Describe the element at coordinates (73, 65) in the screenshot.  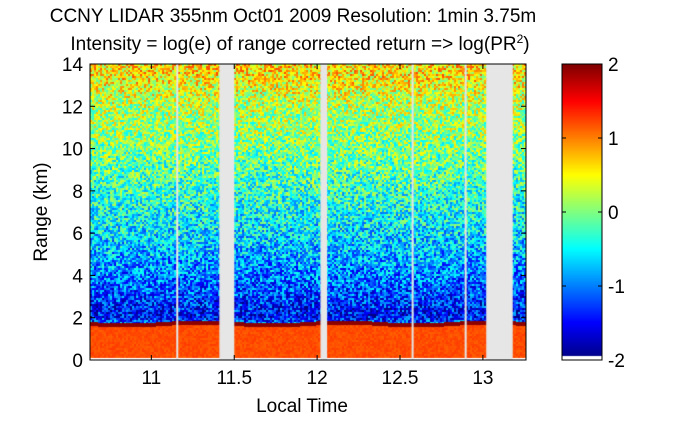
I see `y-tick-label: 14` at that location.